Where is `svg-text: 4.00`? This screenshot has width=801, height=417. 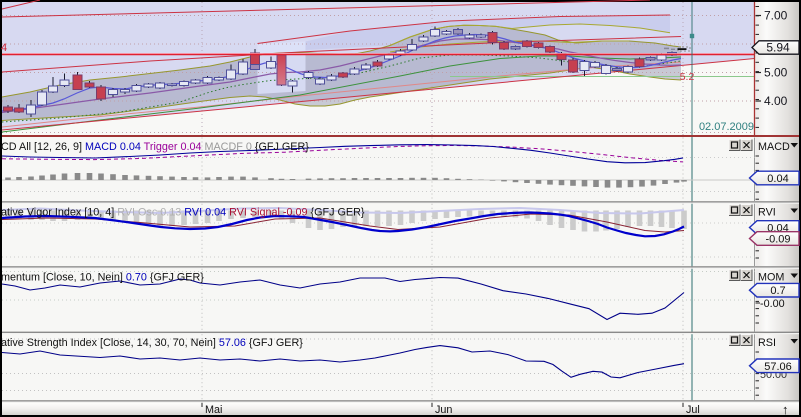
svg-text: 4.00 is located at coordinates (776, 101).